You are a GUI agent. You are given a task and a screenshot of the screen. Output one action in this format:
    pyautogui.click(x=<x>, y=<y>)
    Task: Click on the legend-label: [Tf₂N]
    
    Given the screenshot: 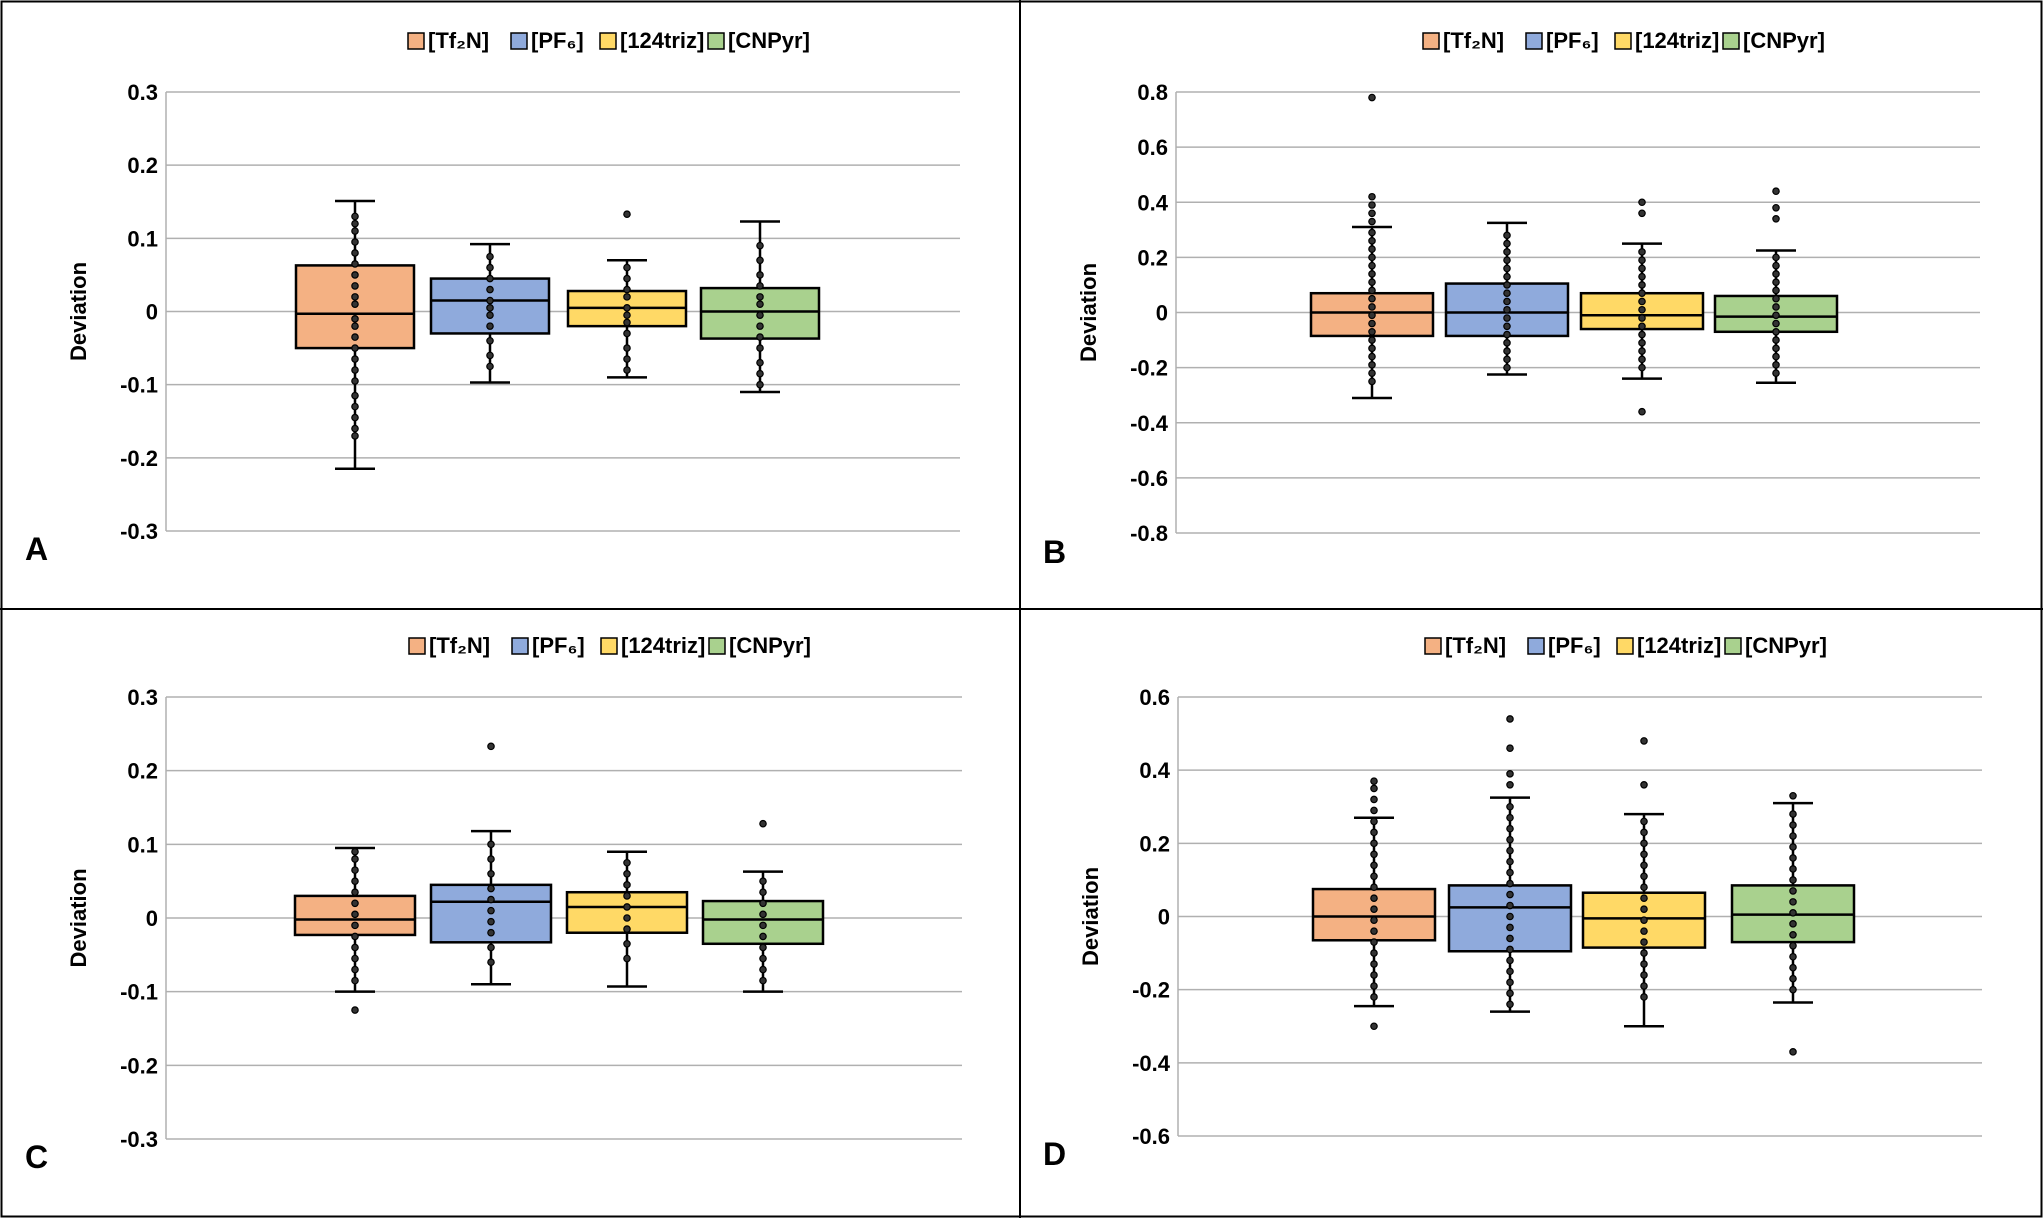 What is the action you would take?
    pyautogui.click(x=459, y=645)
    